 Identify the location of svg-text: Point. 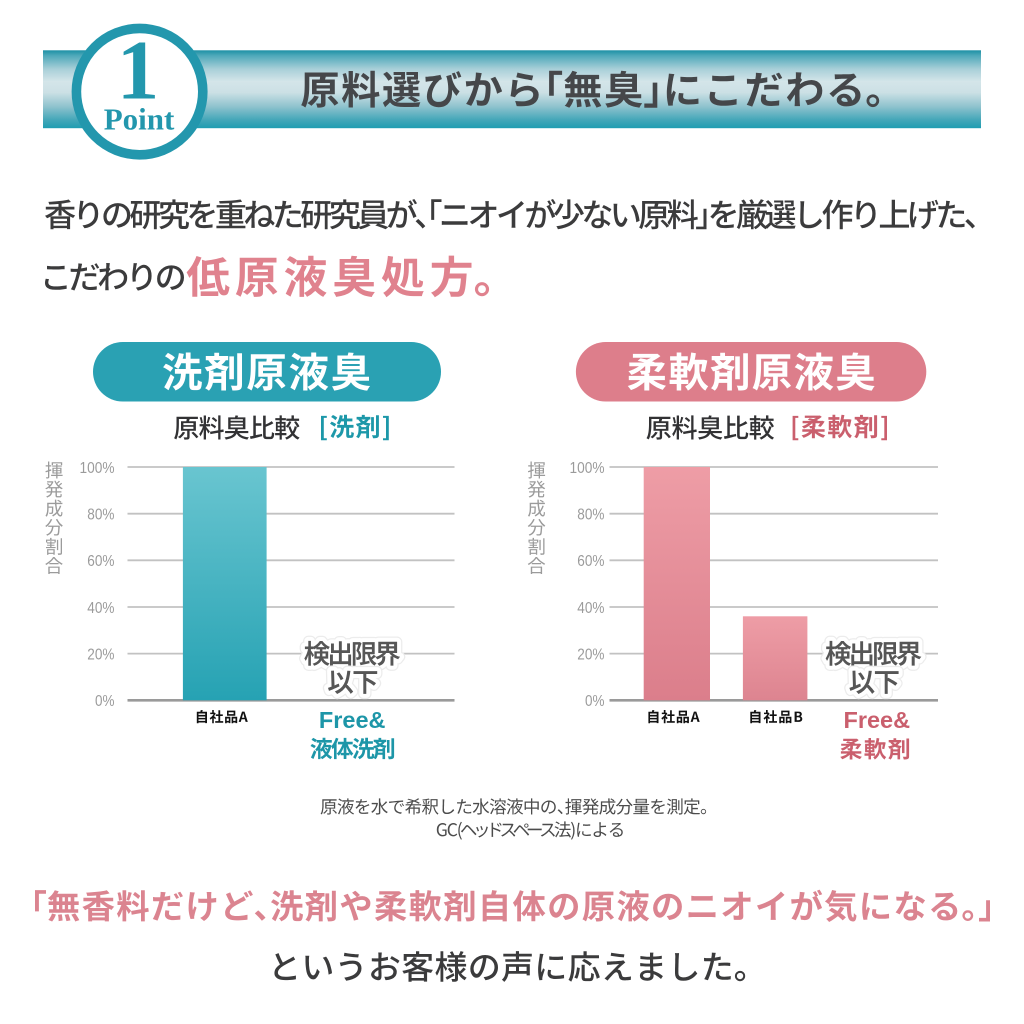
(139, 119).